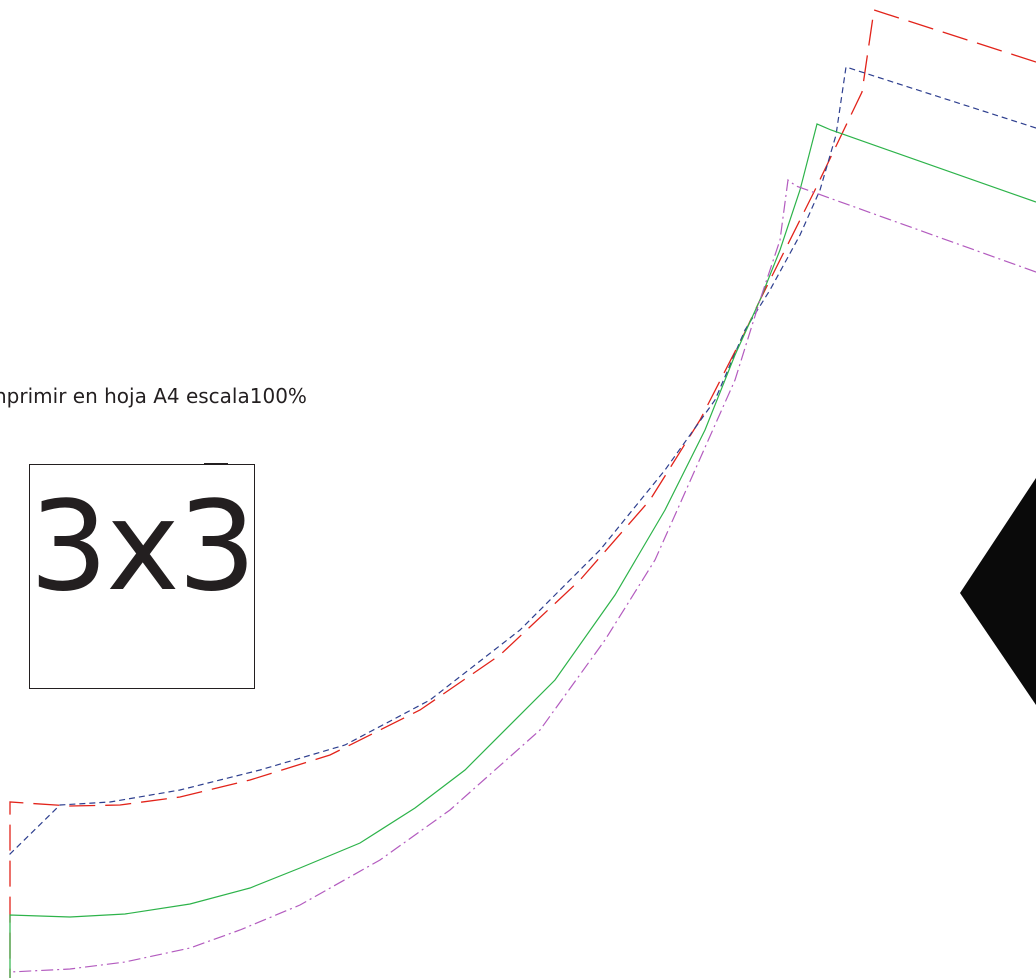  I want to click on scale-reference-label: 3x3, so click(142, 547).